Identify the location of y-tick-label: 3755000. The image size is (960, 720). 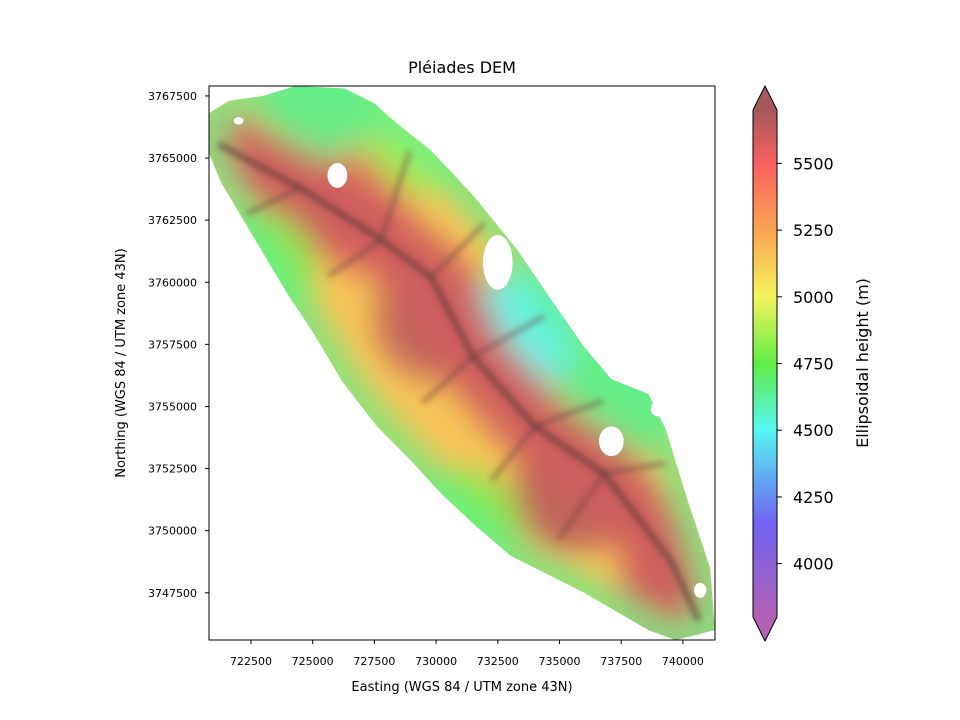
(172, 406).